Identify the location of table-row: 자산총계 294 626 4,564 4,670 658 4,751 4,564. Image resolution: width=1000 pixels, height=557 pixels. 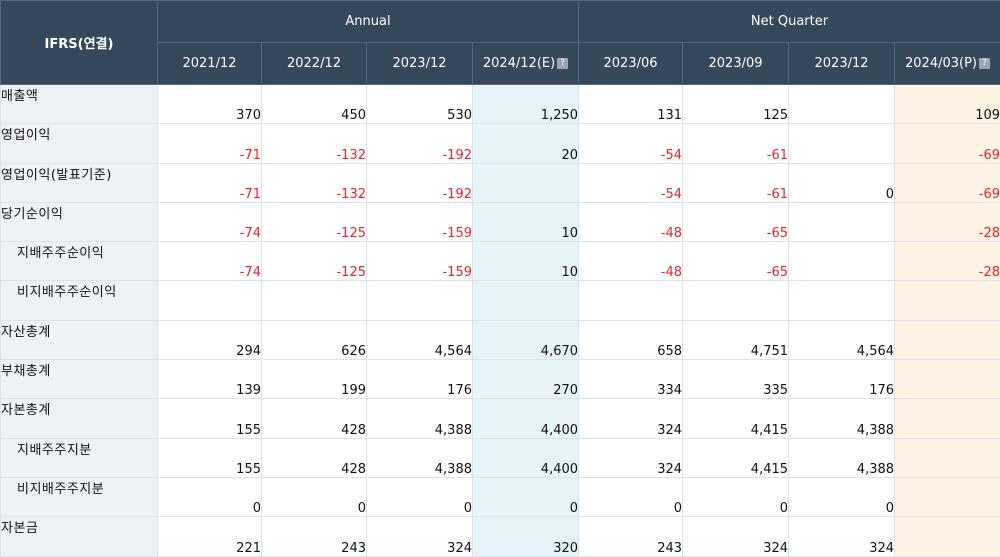
(500, 339).